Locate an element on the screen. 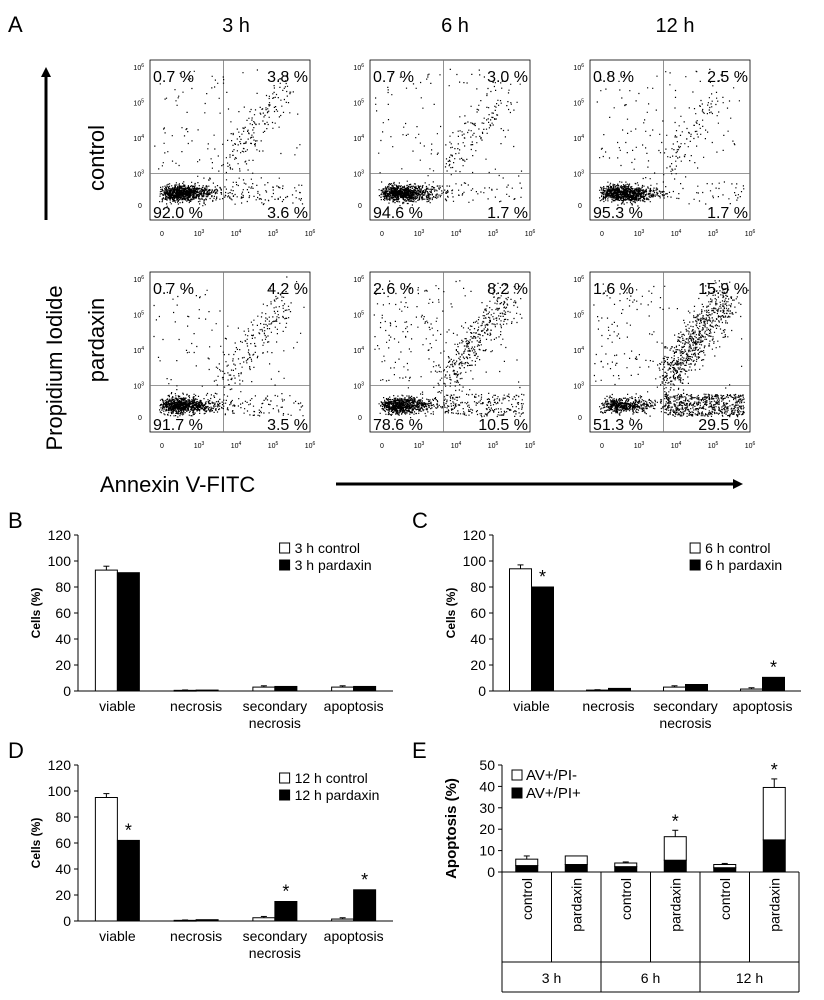 This screenshot has width=824, height=1000. bar-AV-PI--1 is located at coordinates (576, 860).